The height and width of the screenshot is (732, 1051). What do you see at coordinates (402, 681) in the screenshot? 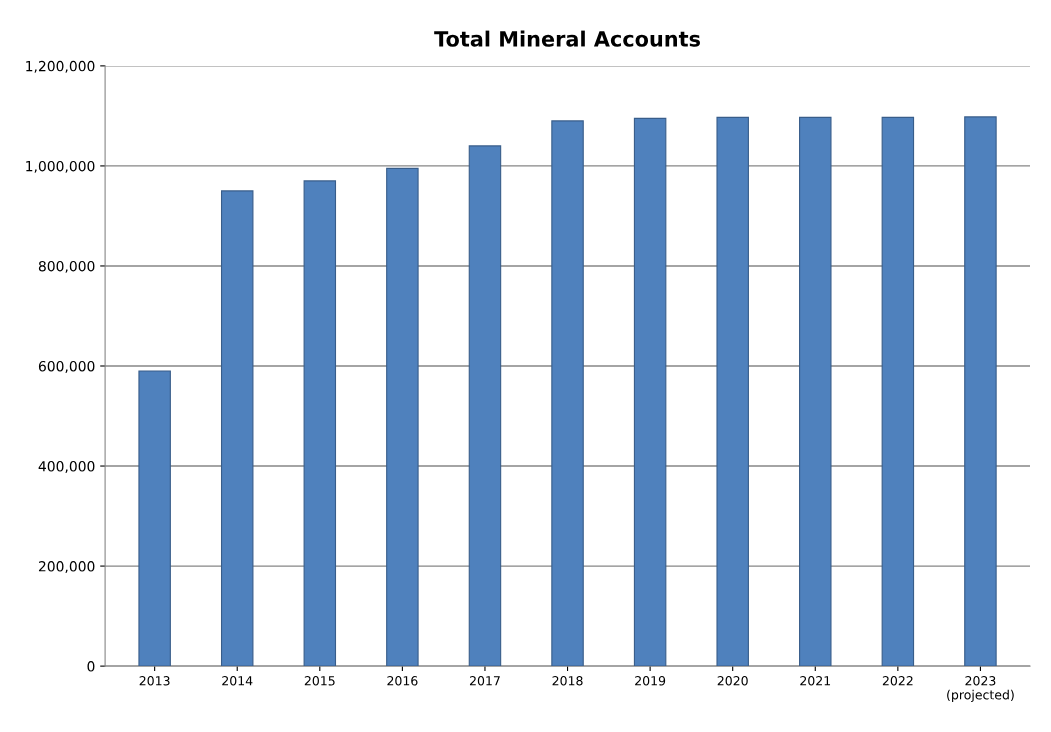
I see `x-tick-label: 2016` at bounding box center [402, 681].